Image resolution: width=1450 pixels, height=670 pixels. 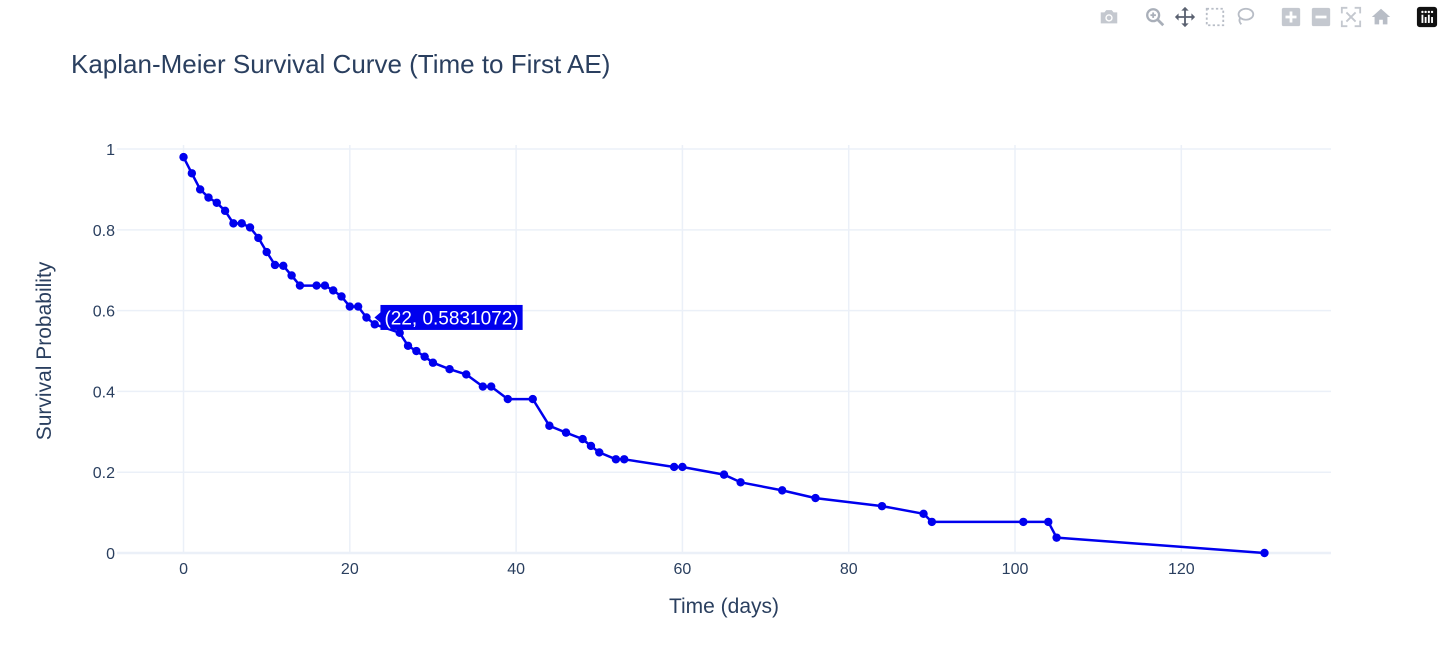 What do you see at coordinates (1015, 569) in the screenshot?
I see `x-tick-label: 100` at bounding box center [1015, 569].